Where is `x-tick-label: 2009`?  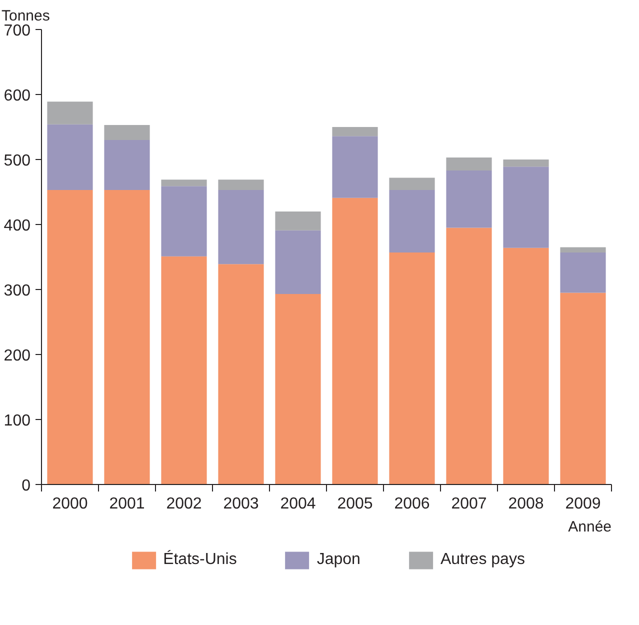 x-tick-label: 2009 is located at coordinates (583, 504).